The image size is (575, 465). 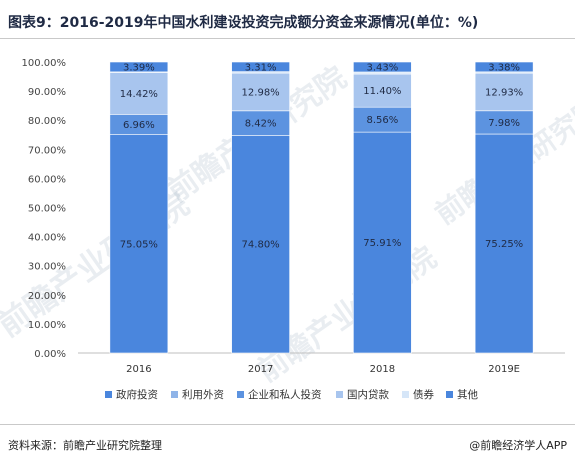 I want to click on data-label: 14.42%, so click(x=139, y=94).